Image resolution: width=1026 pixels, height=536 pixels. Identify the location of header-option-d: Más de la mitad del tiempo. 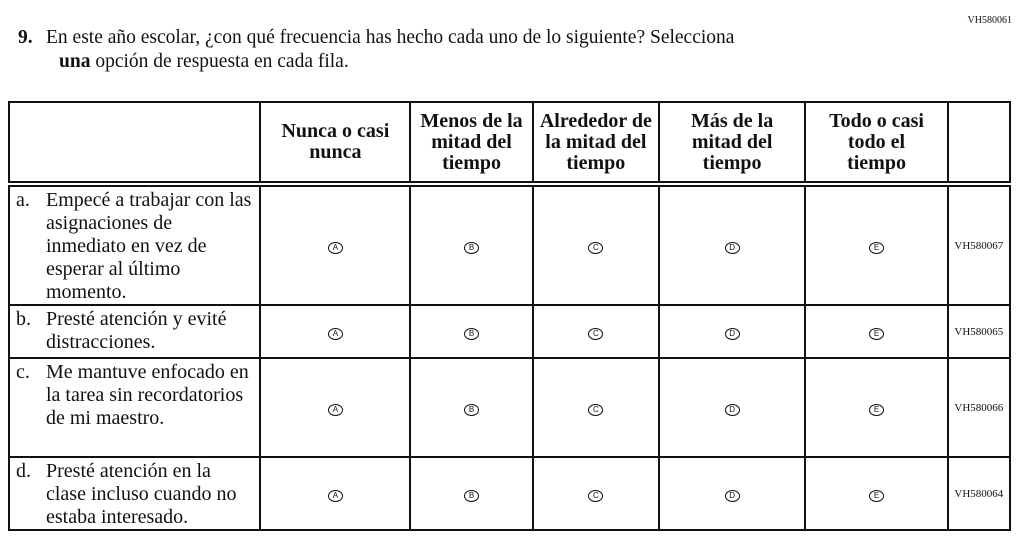
(732, 144).